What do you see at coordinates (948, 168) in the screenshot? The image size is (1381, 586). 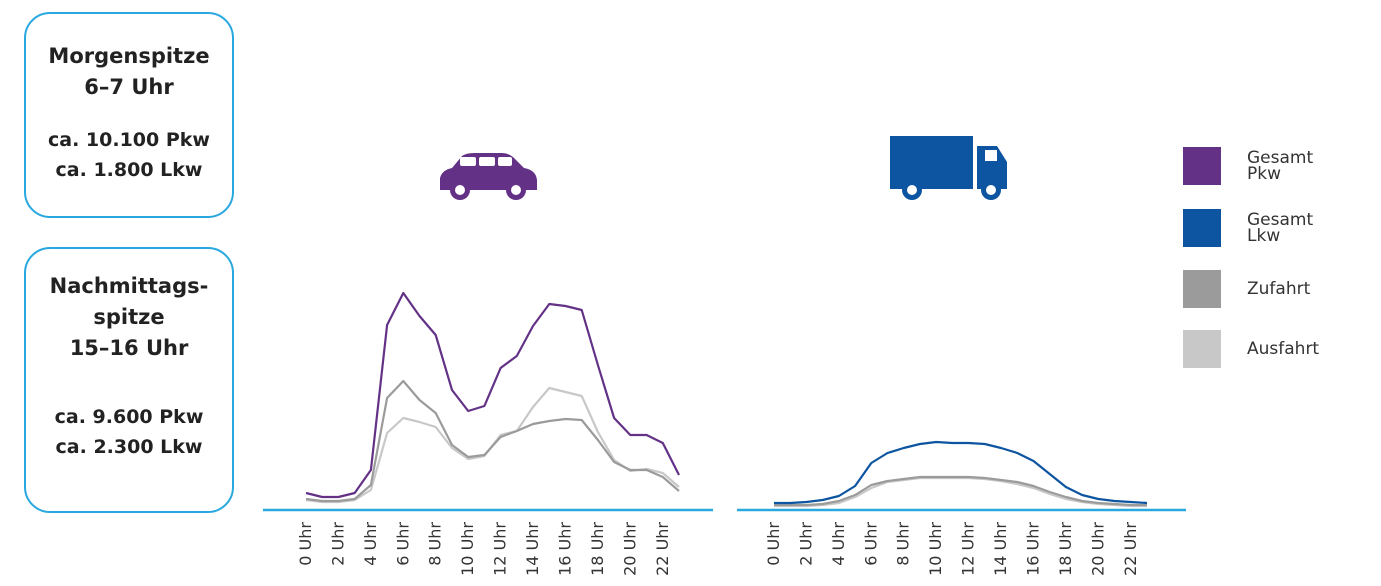 I see `truck-icon` at bounding box center [948, 168].